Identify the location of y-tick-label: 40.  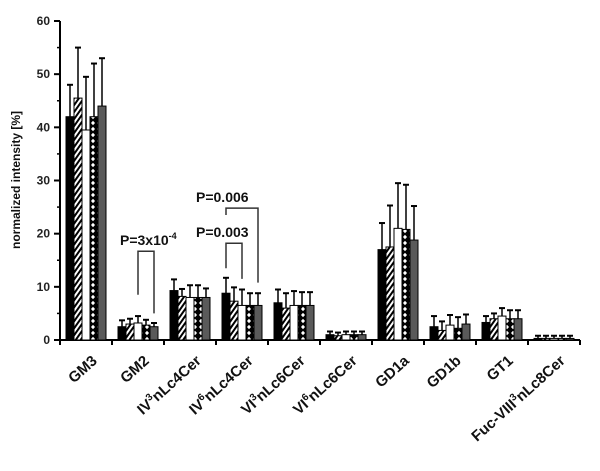
(44, 127).